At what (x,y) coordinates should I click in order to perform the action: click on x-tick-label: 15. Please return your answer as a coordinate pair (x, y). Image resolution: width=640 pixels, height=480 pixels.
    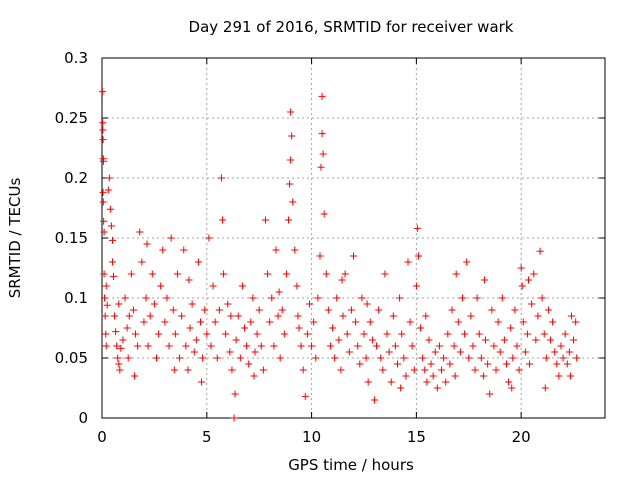
    Looking at the image, I should click on (416, 437).